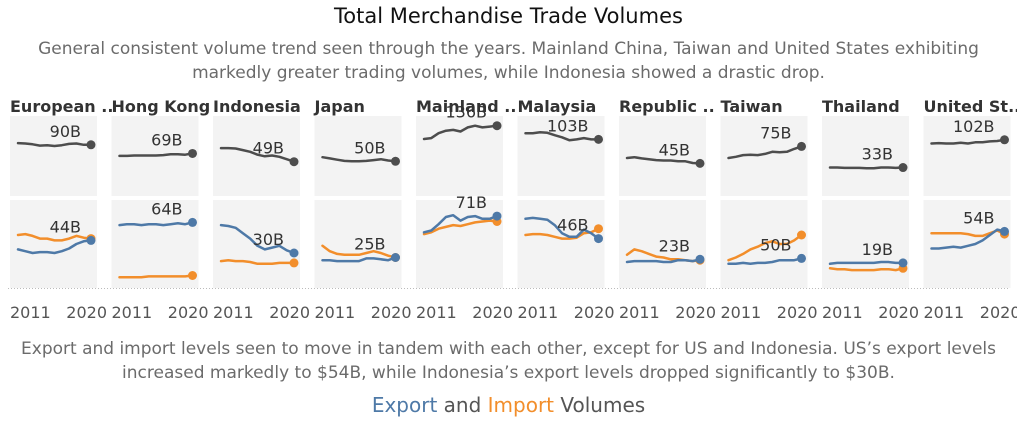 The height and width of the screenshot is (430, 1017). I want to click on split-panel-mainland, so click(459, 244).